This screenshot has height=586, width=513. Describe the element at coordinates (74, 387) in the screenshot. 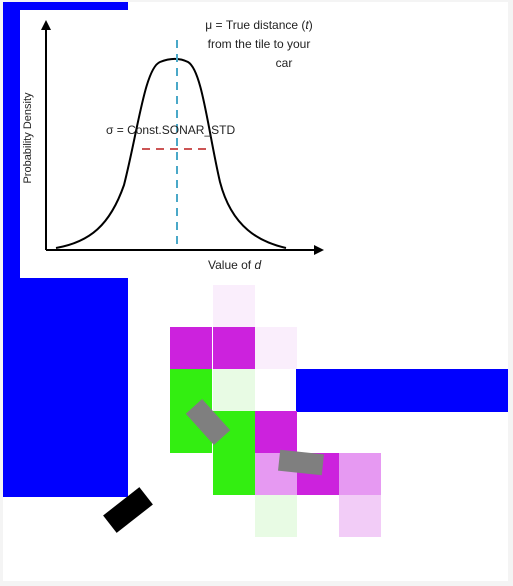

I see `wall-left-block` at that location.